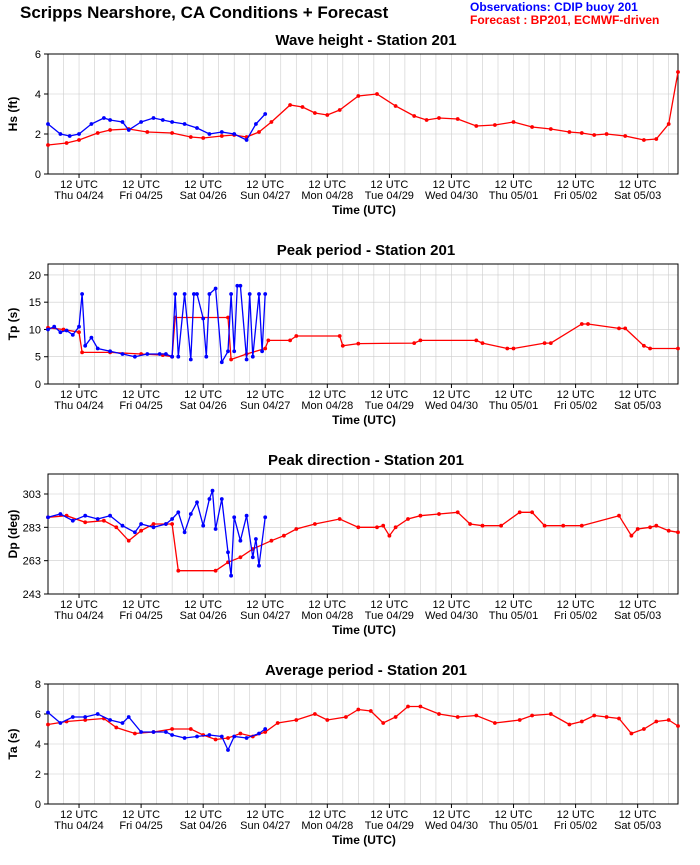 The image size is (700, 865). Describe the element at coordinates (79, 196) in the screenshot. I see `x-tick-label-date: Thu 04/24` at that location.